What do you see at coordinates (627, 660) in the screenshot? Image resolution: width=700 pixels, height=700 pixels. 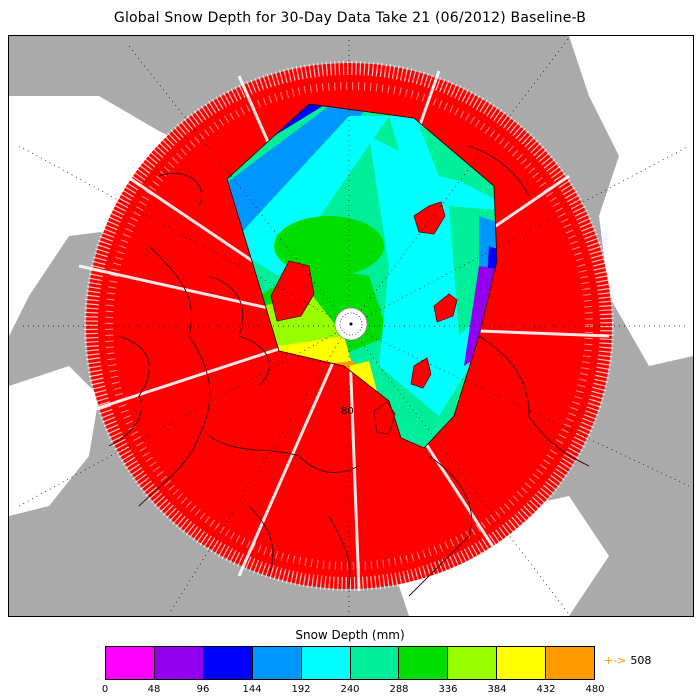 I see `colorbar-overflow: +-> 508` at bounding box center [627, 660].